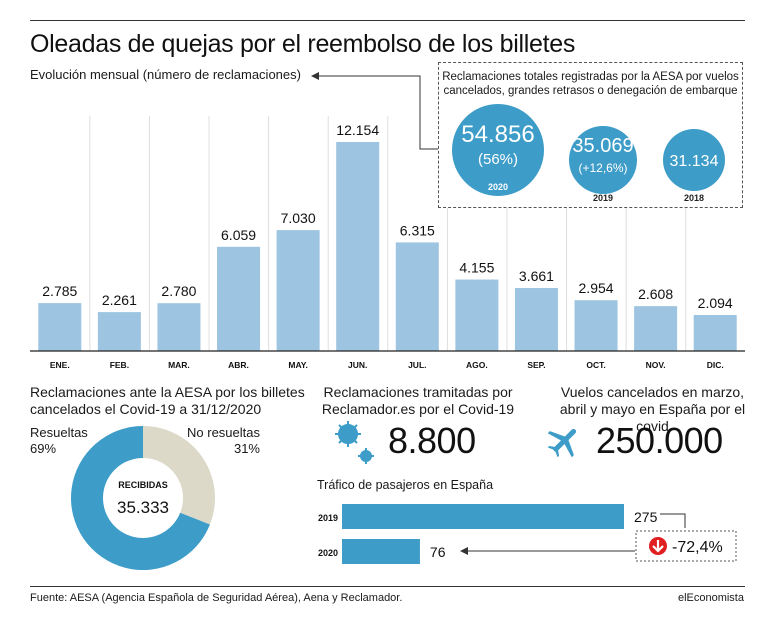 The width and height of the screenshot is (770, 632). What do you see at coordinates (387, 20) in the screenshot?
I see `top-rule` at bounding box center [387, 20].